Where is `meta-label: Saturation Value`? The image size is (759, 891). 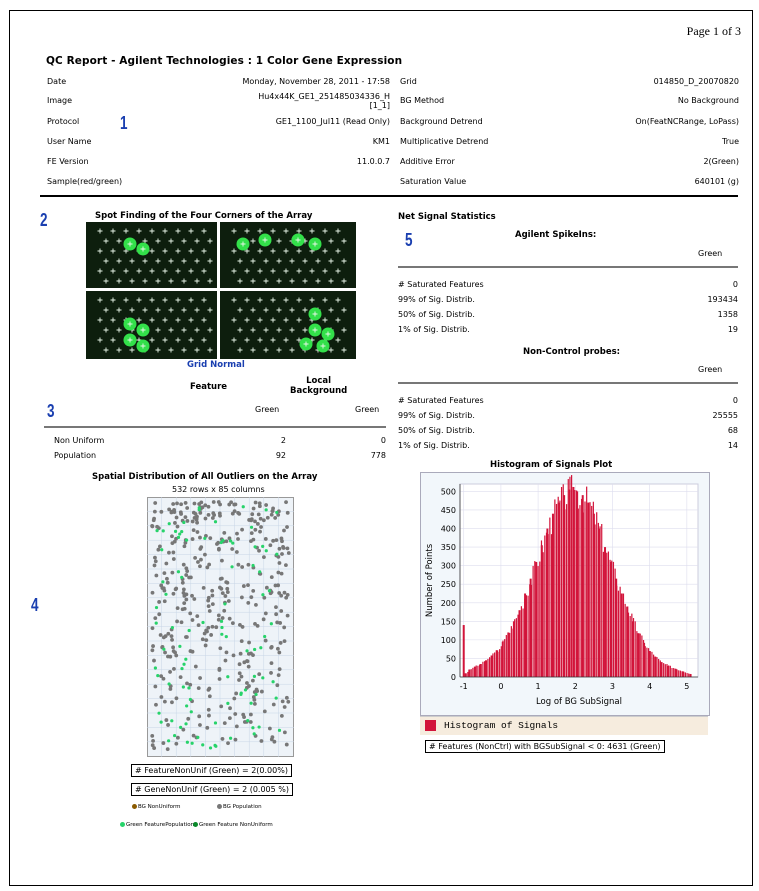 meta-label: Saturation Value is located at coordinates (433, 181).